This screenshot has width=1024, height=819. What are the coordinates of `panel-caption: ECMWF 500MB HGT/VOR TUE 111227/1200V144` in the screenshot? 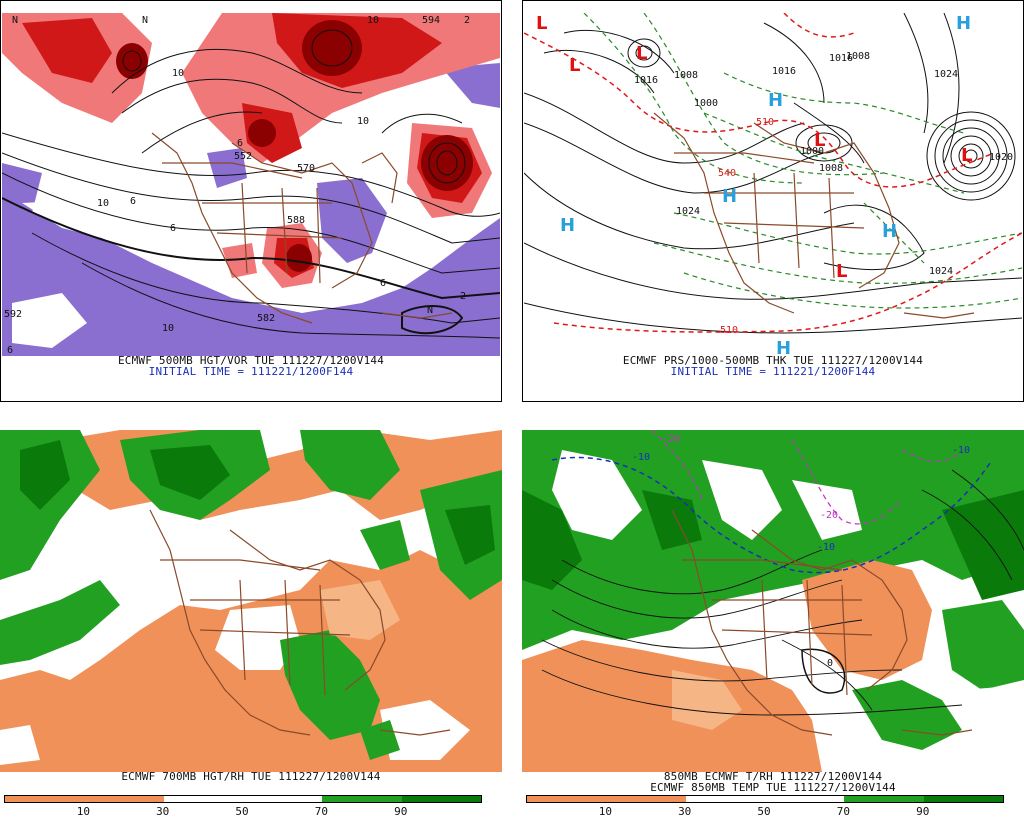 It's located at (251, 360).